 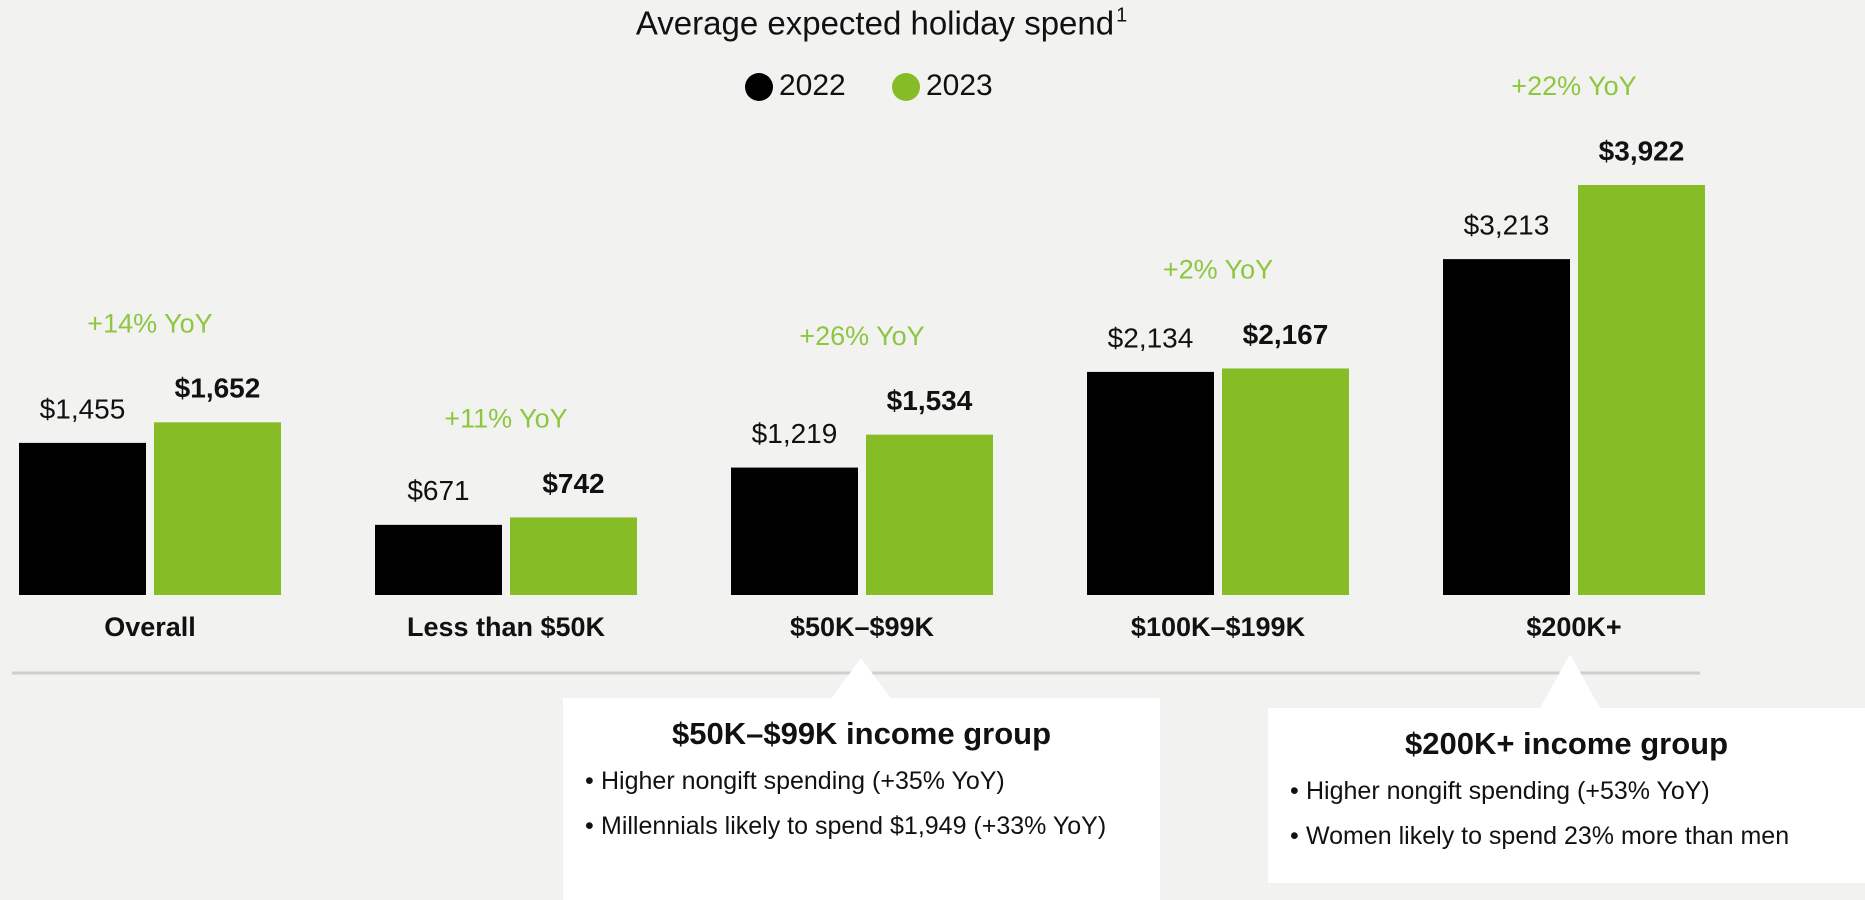 I want to click on callout-title: $200K+ income group, so click(x=1566, y=743).